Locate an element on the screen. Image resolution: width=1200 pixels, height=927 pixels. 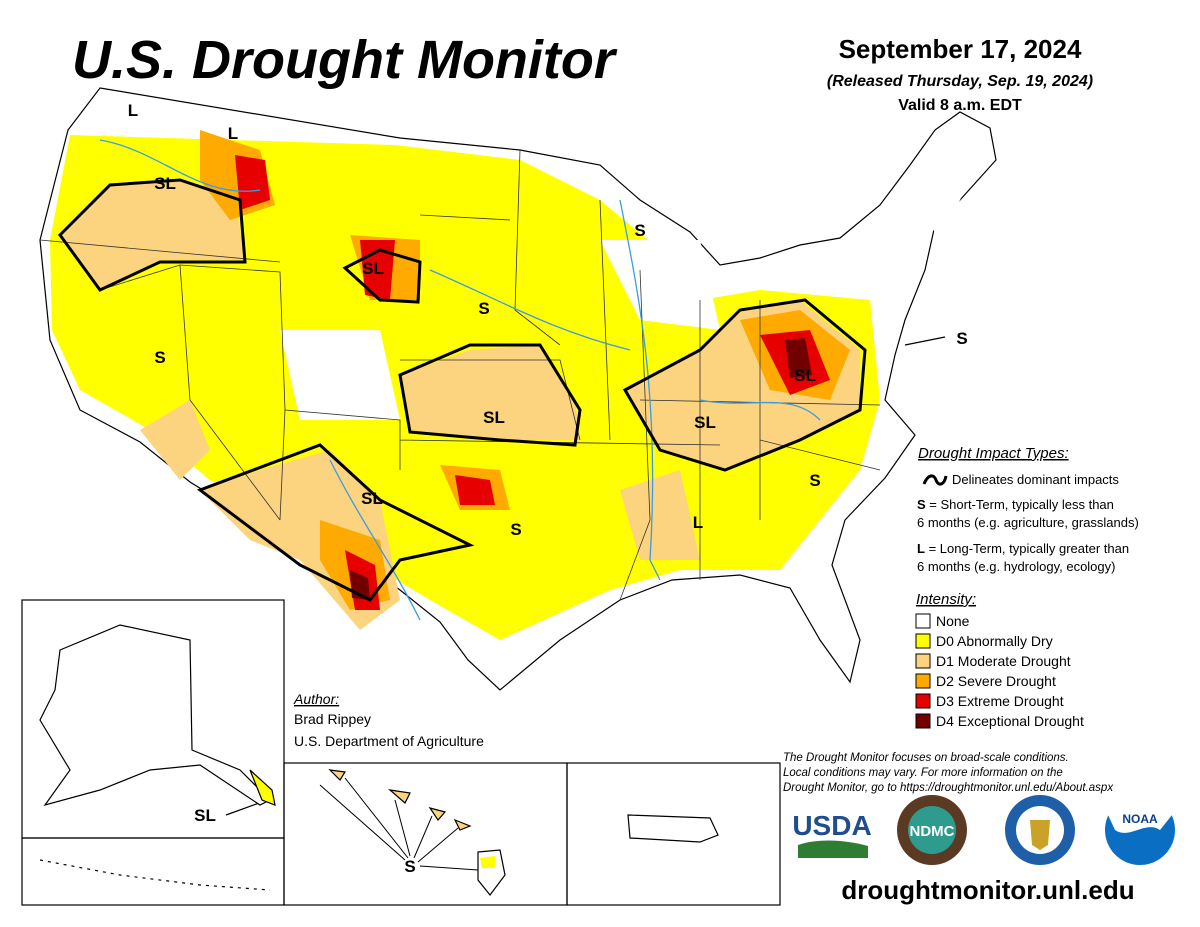
short-term: S = Short-Term, typically less than is located at coordinates (1015, 504).